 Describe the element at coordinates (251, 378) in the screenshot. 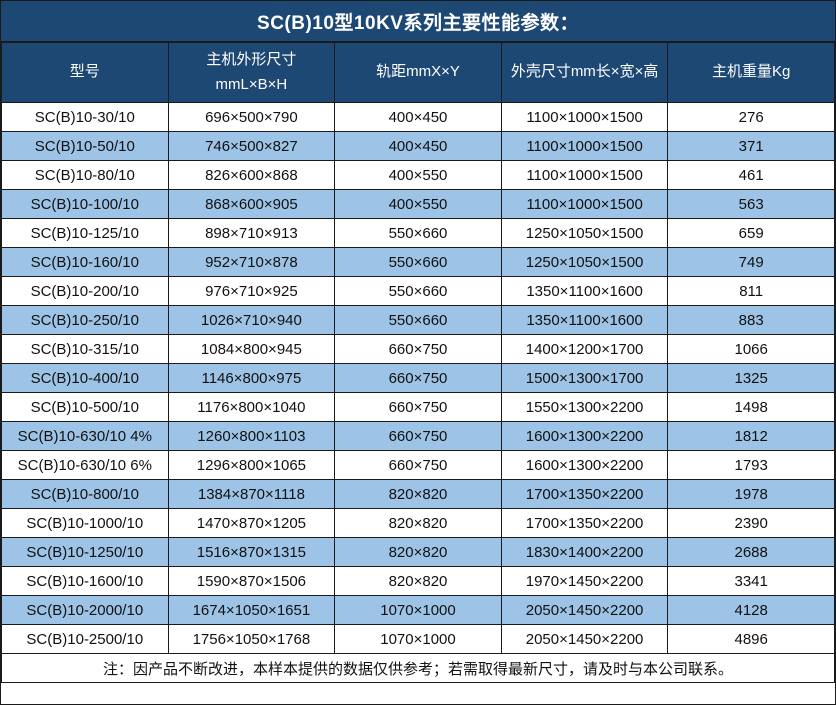

I see `main-dimensions-cell: 1146×800×975` at that location.